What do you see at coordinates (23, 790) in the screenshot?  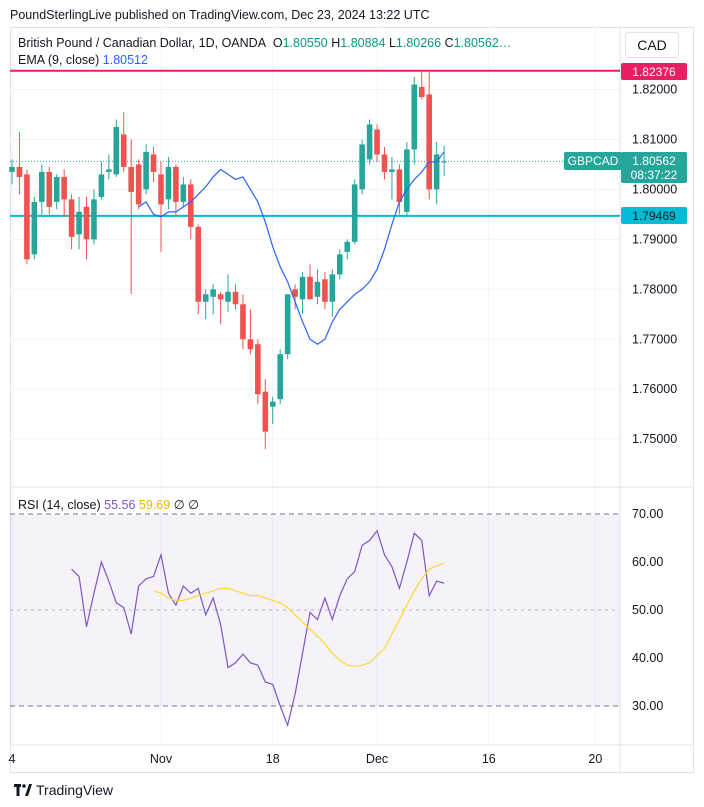 I see `tradingview-logo-icon` at bounding box center [23, 790].